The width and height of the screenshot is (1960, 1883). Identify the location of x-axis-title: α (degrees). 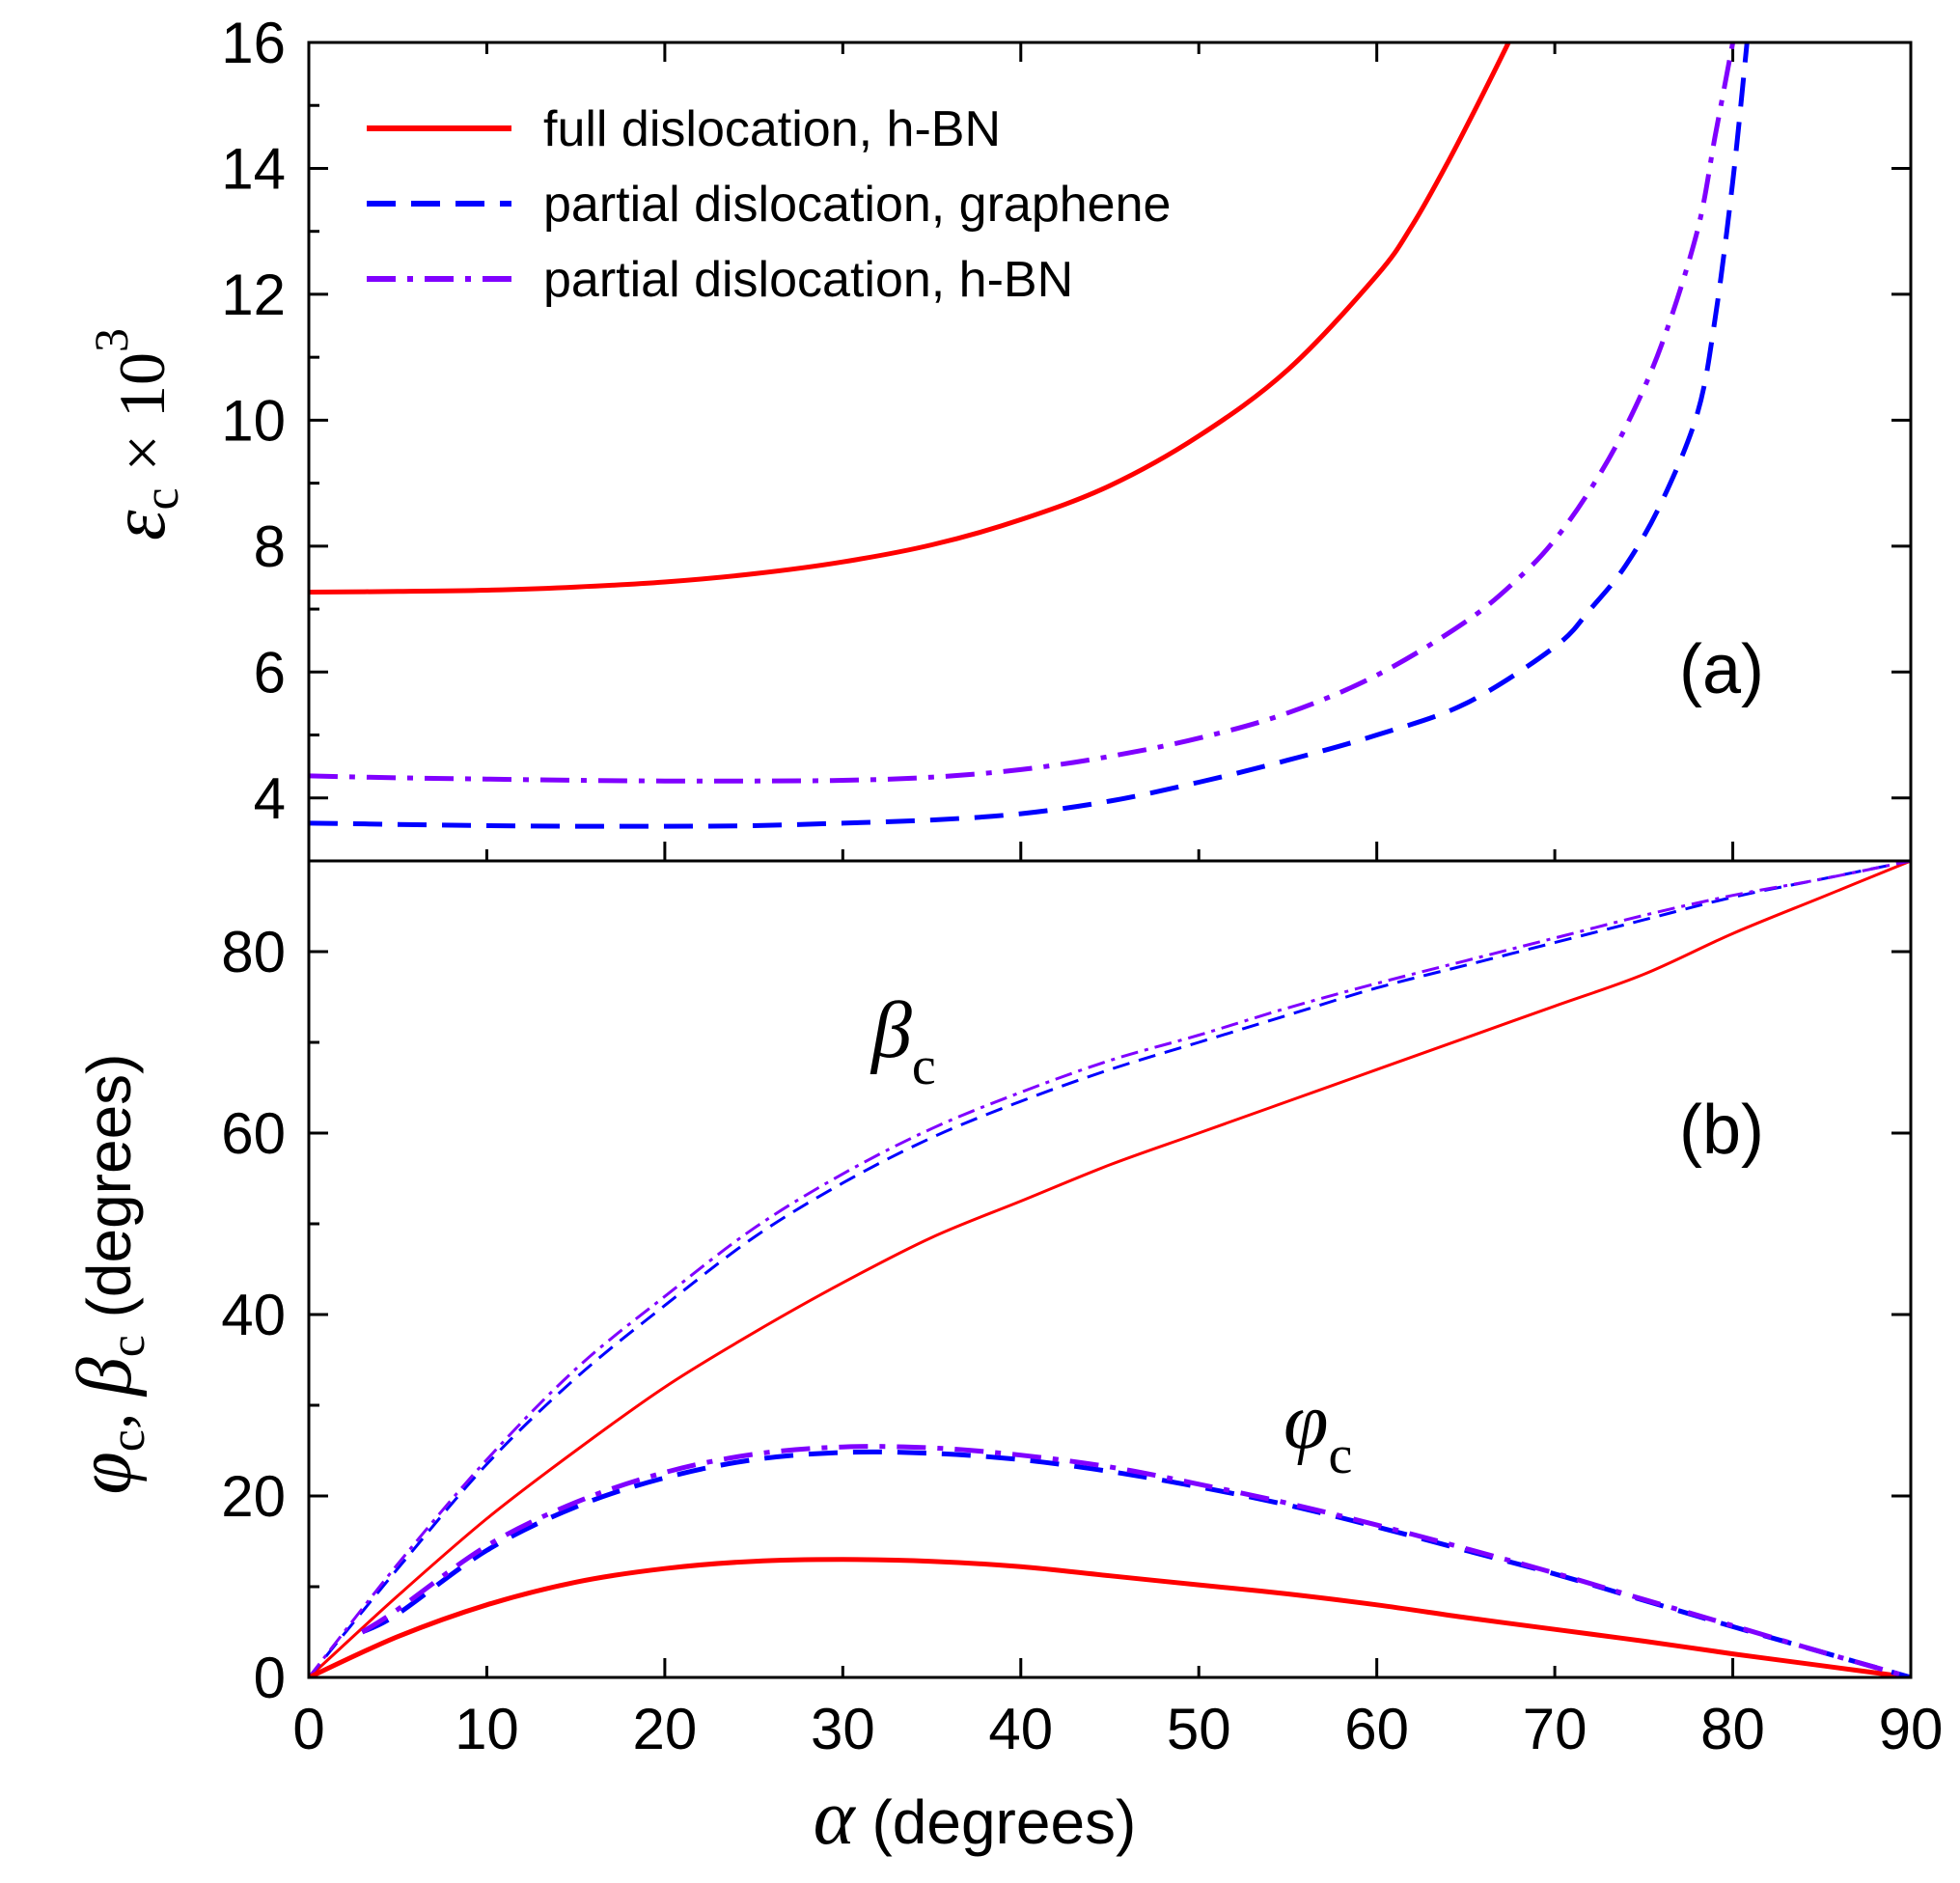
(975, 1817).